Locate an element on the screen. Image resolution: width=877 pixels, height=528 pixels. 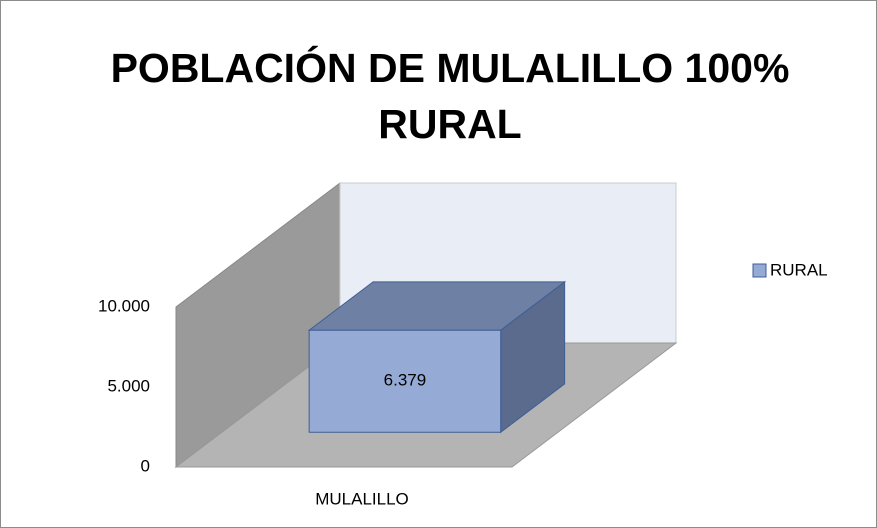
legend-swatch is located at coordinates (759, 270).